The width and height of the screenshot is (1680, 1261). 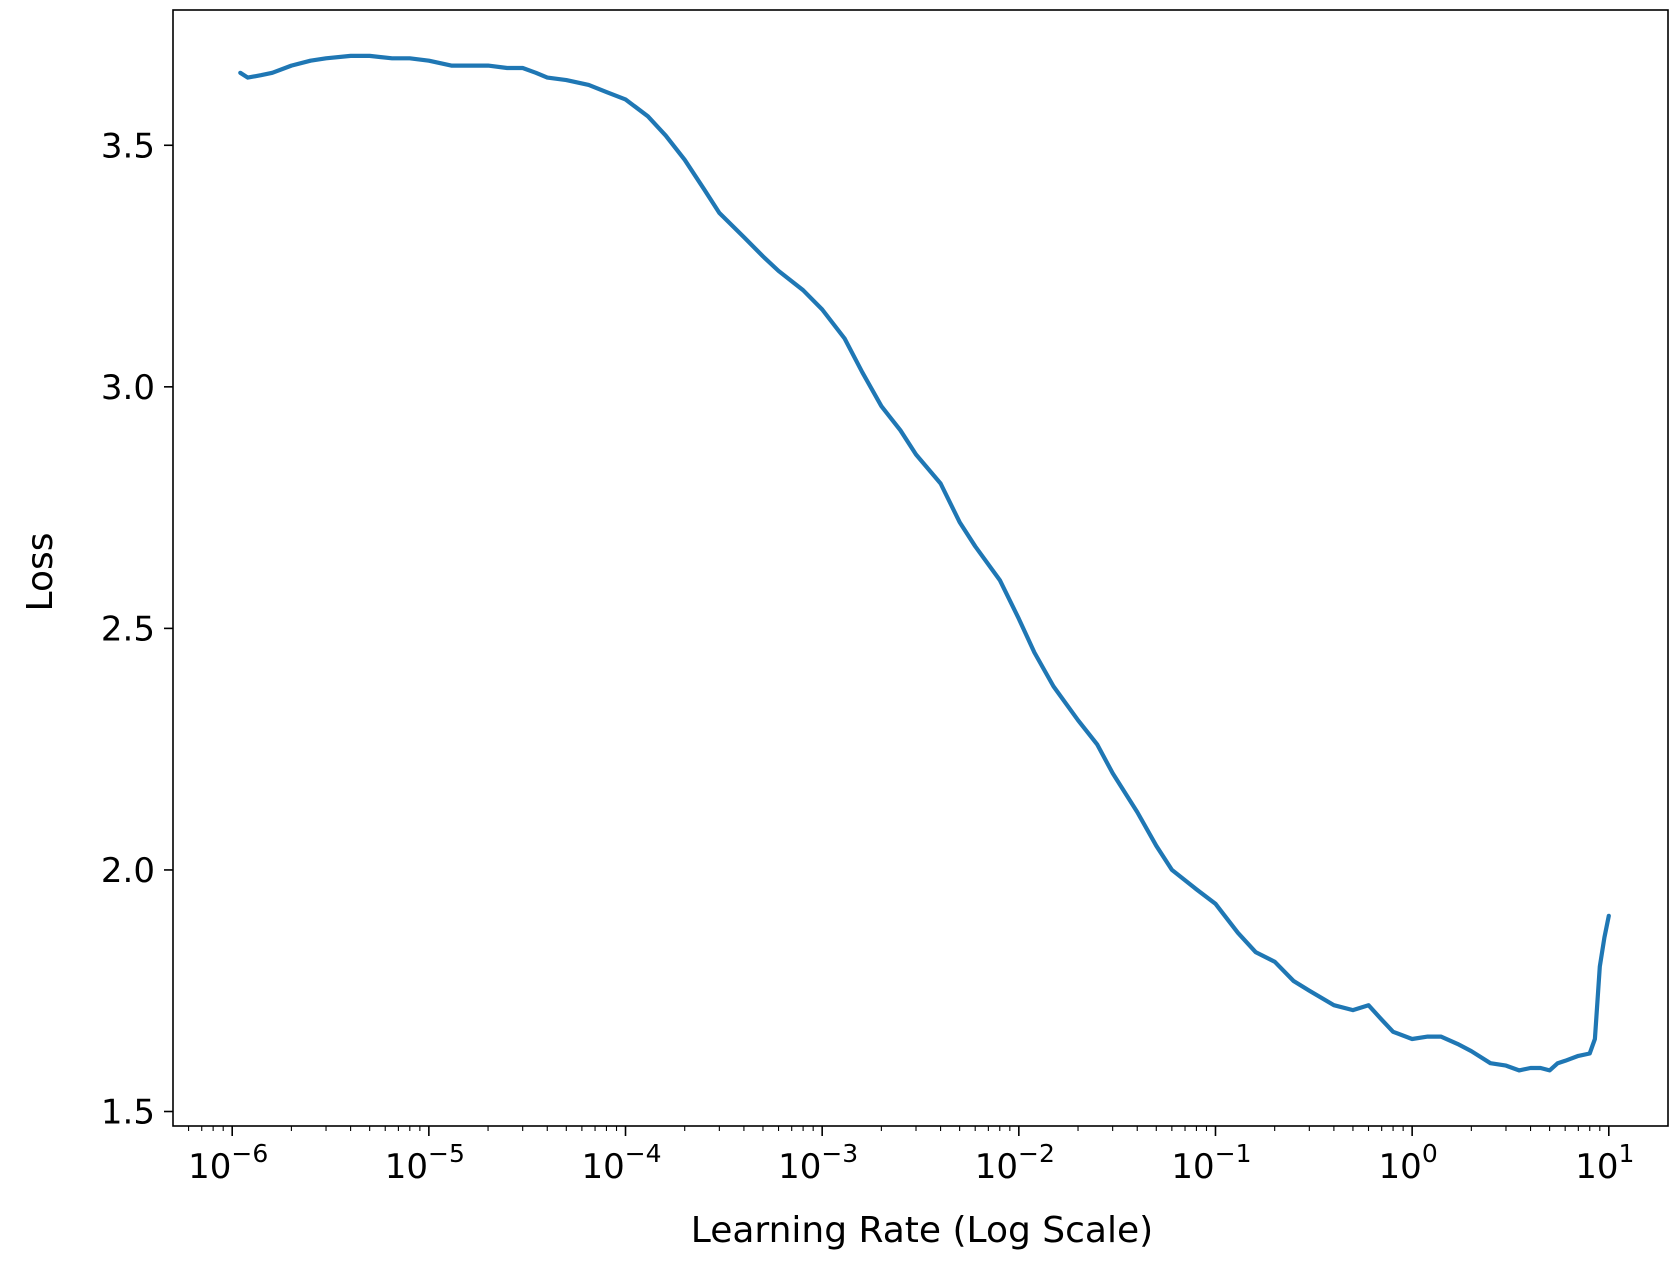 What do you see at coordinates (128, 1113) in the screenshot?
I see `y-tick-label: 1.5` at bounding box center [128, 1113].